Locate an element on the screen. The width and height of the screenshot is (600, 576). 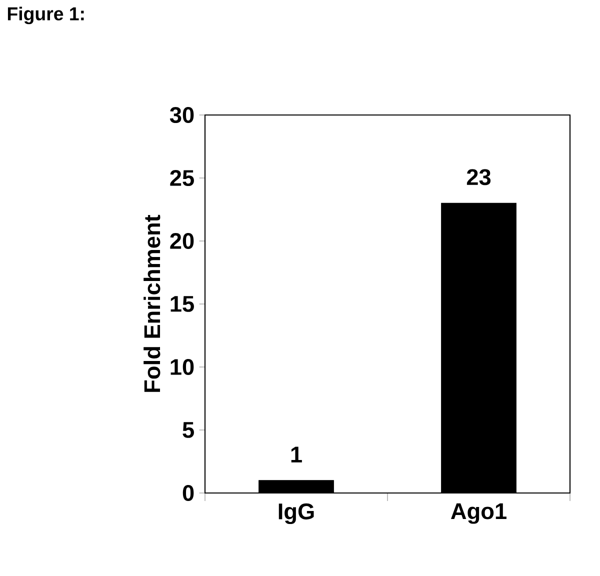
y-tick-label: 10 is located at coordinates (182, 367).